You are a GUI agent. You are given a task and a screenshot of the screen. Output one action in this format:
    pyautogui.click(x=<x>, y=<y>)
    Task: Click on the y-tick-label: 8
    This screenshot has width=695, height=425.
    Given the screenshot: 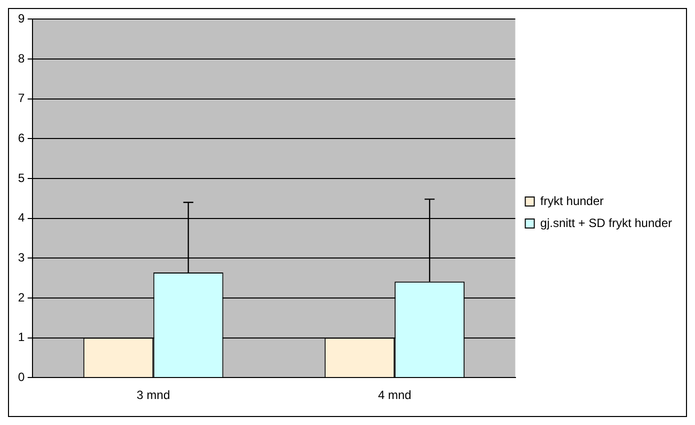 What is the action you would take?
    pyautogui.click(x=21, y=58)
    